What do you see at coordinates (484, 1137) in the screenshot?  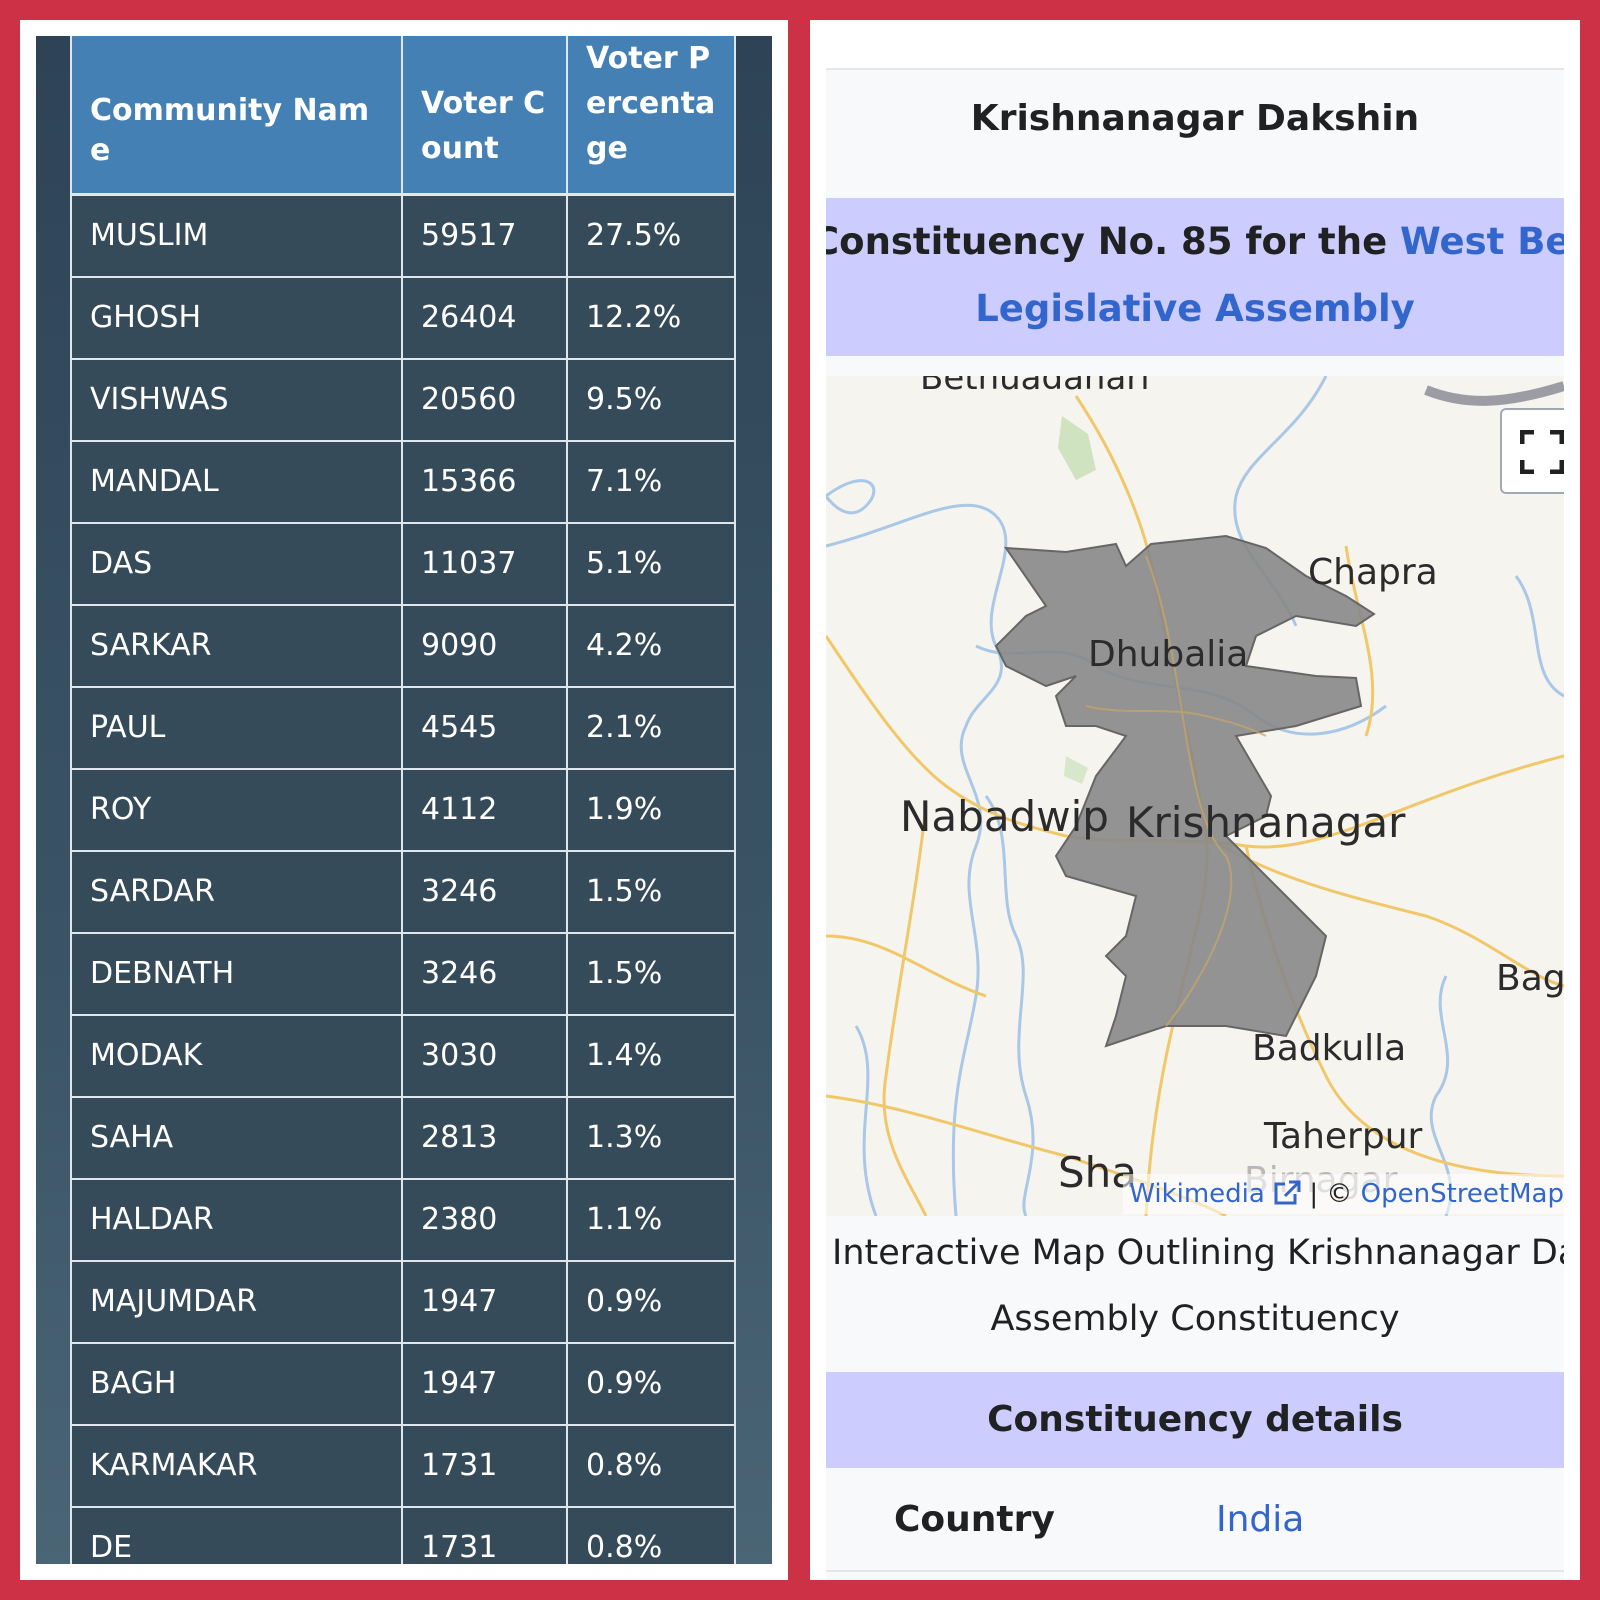 I see `voter-count-cell: 2813` at bounding box center [484, 1137].